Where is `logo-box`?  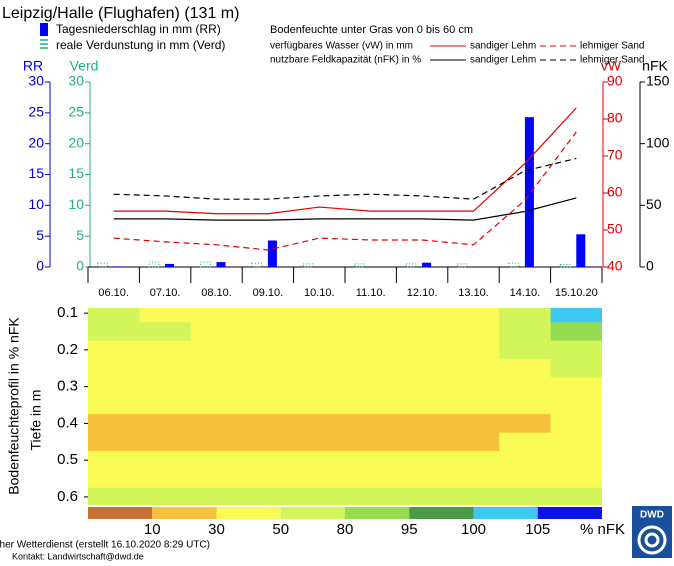 logo-box is located at coordinates (652, 532).